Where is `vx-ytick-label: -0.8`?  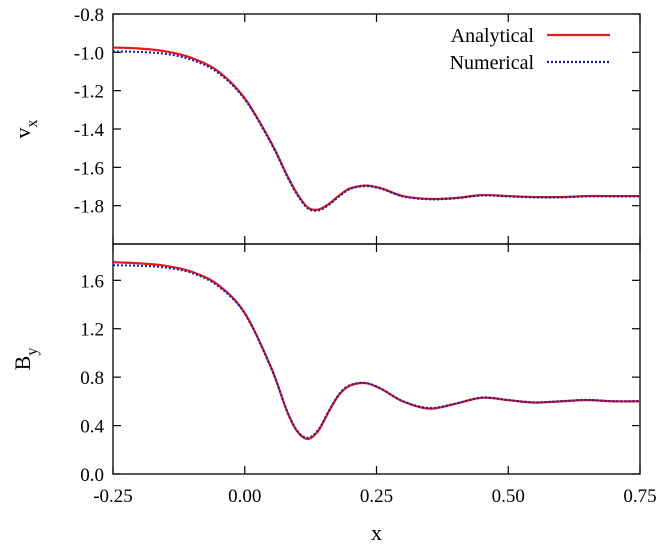
vx-ytick-label: -0.8 is located at coordinates (89, 15).